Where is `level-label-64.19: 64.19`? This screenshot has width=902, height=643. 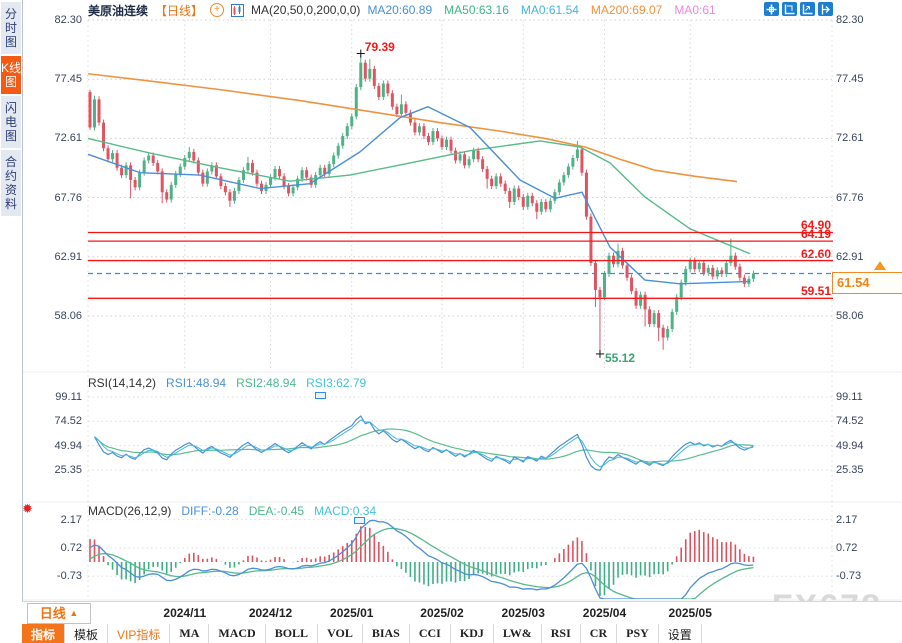
level-label-64.19: 64.19 is located at coordinates (815, 234).